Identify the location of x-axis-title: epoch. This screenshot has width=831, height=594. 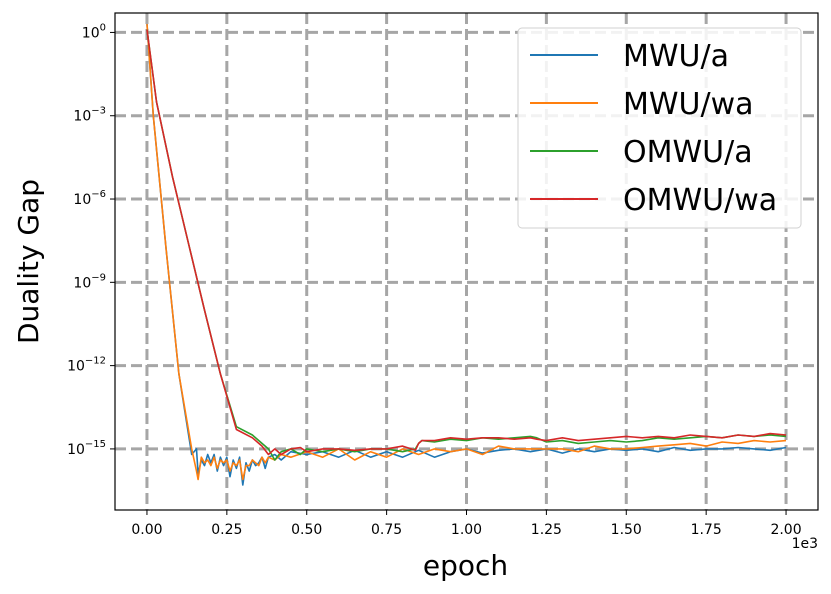
(465, 565).